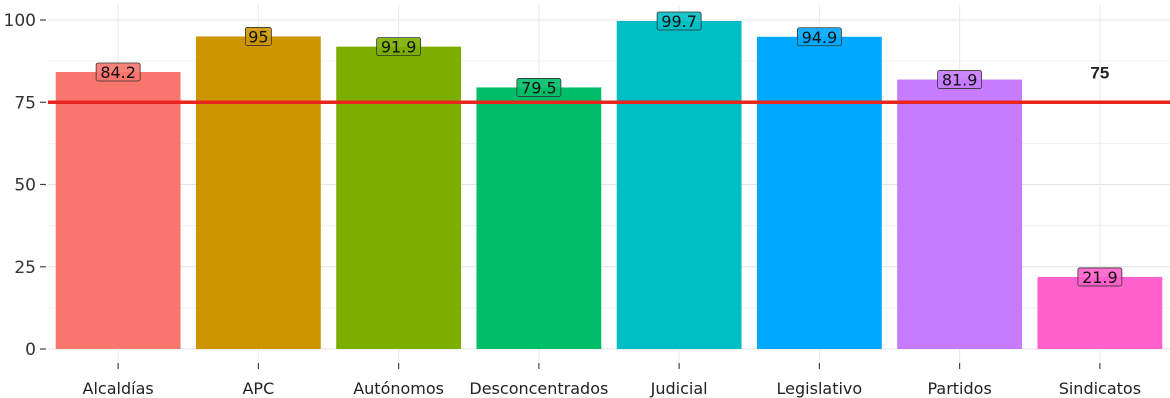 The width and height of the screenshot is (1170, 398). Describe the element at coordinates (258, 388) in the screenshot. I see `x-tick-label: APC` at that location.